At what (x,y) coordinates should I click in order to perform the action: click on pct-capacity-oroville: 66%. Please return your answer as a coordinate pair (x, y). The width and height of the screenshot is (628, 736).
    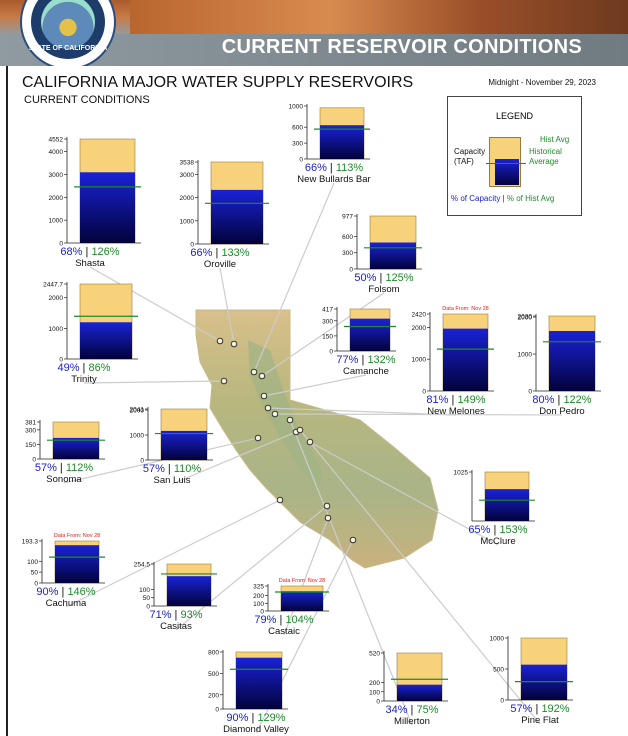
    Looking at the image, I should click on (201, 253).